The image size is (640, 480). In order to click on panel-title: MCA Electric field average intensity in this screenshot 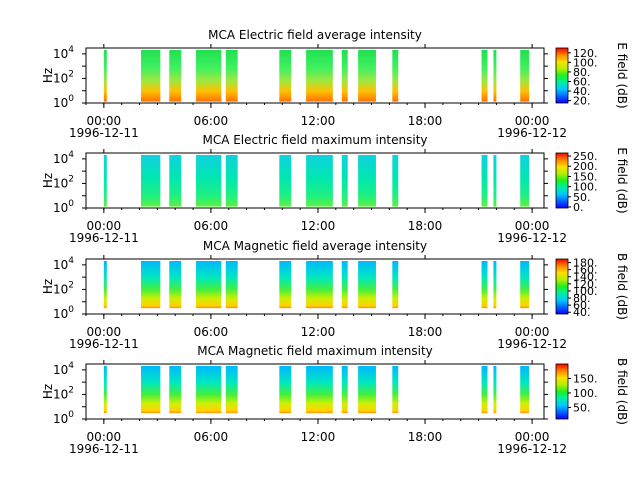, I will do `click(315, 35)`.